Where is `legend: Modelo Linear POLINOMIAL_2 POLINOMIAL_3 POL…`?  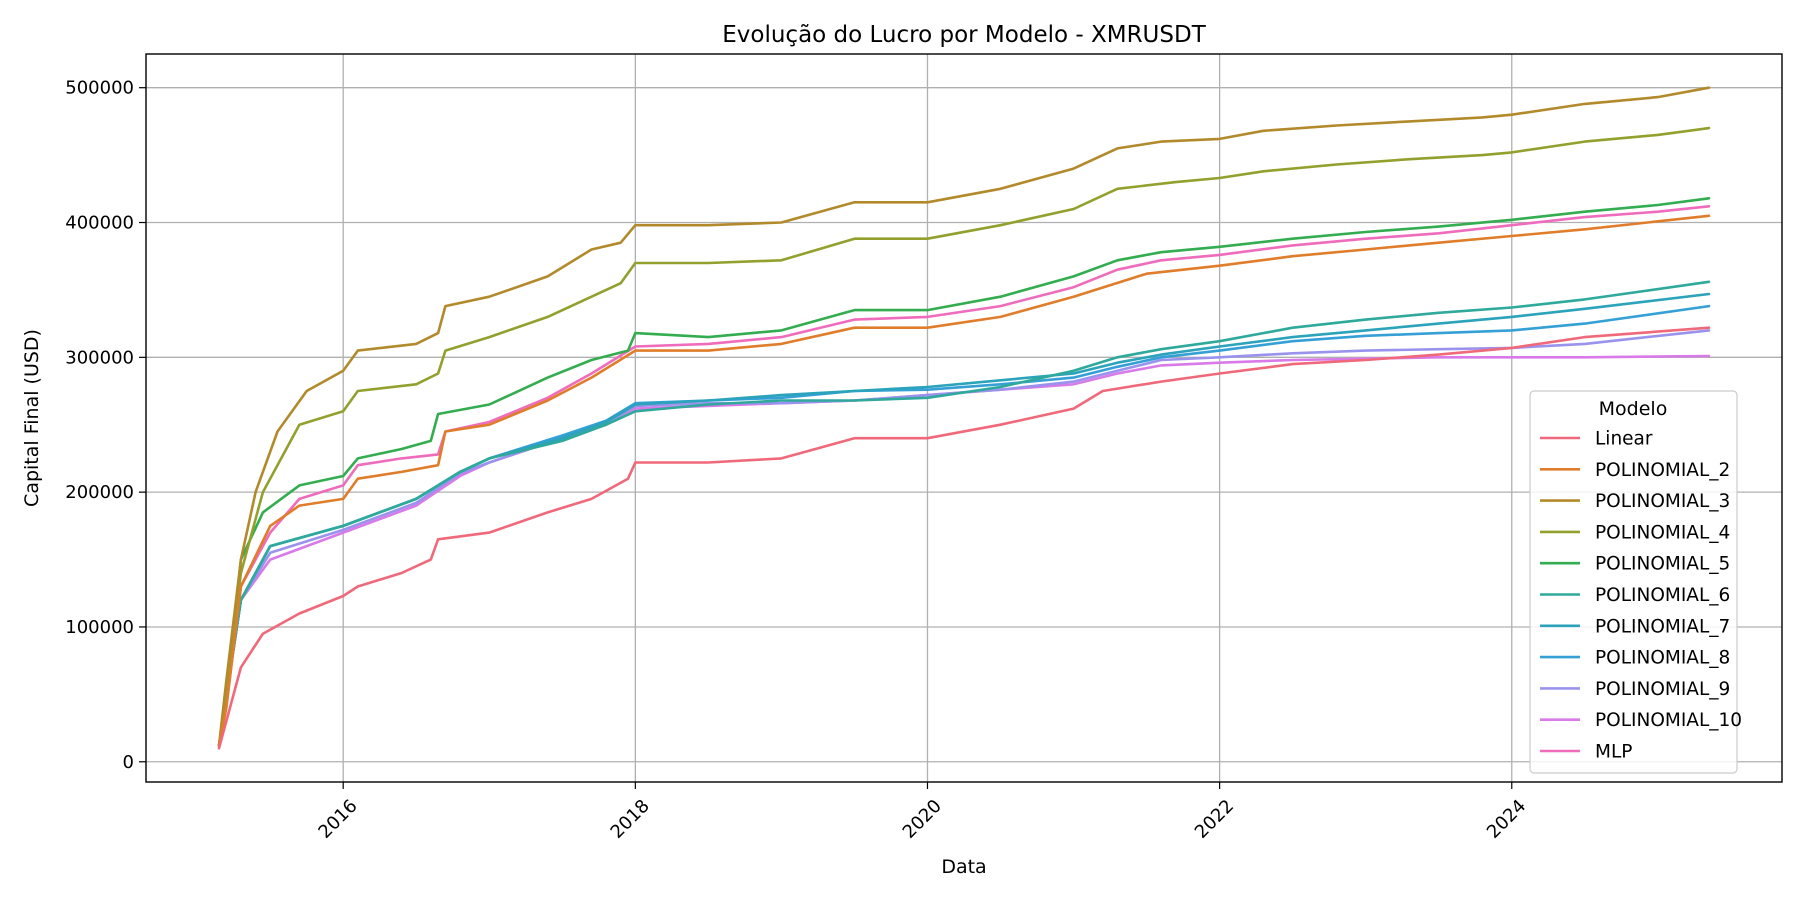
legend: Modelo Linear POLINOMIAL_2 POLINOMIAL_3 POL… is located at coordinates (1635, 582).